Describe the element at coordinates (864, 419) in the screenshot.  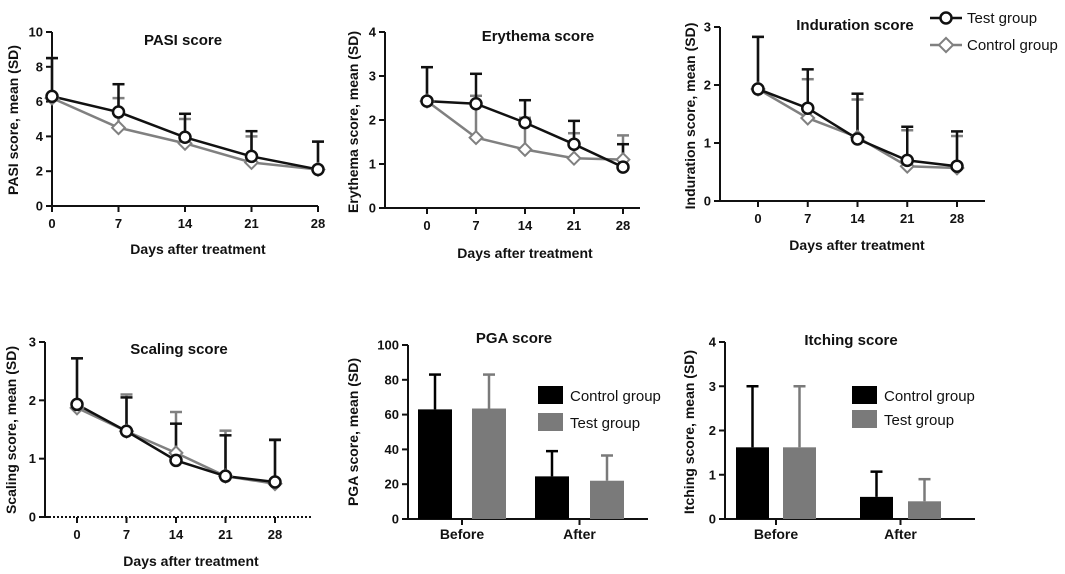
I see `itching-legend-test-swatch` at that location.